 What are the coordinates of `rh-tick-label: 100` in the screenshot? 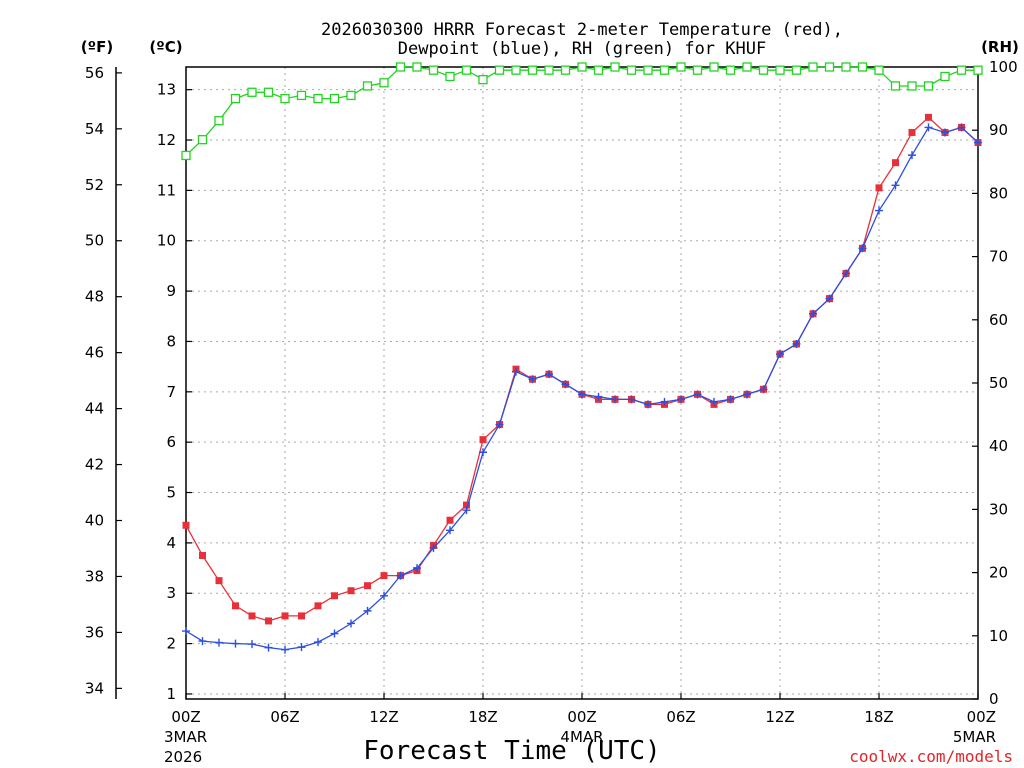 It's located at (1003, 67).